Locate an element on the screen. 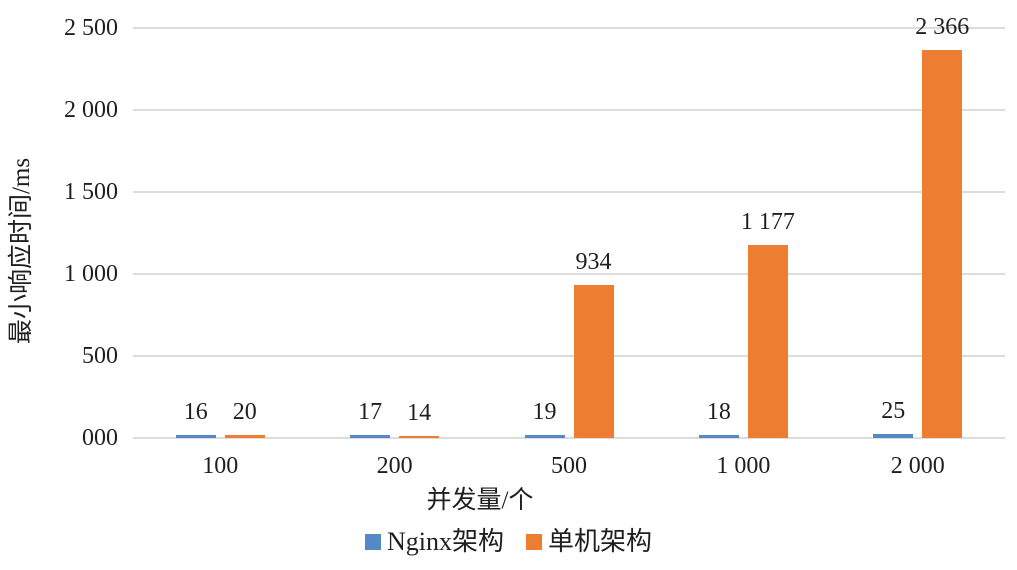 Image resolution: width=1017 pixels, height=570 pixels. bar-单机架构-200 is located at coordinates (419, 436).